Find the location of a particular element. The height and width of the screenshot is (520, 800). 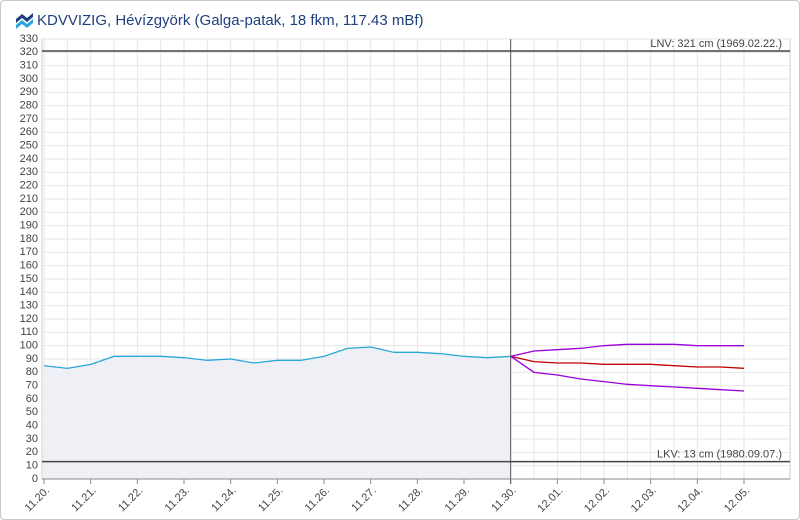

y-tick-label: 140 is located at coordinates (29, 292).